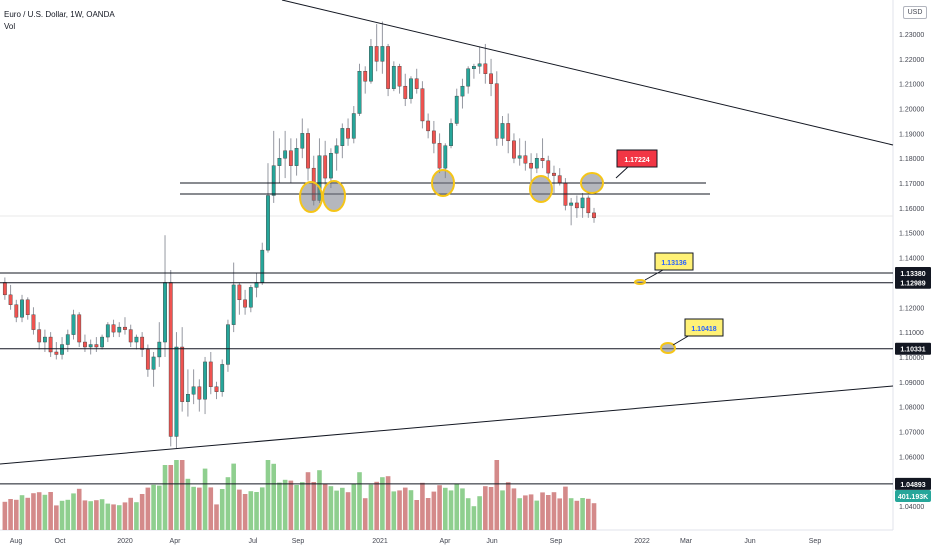 The image size is (932, 555). Describe the element at coordinates (447, 425) in the screenshot. I see `ascending-trendline` at that location.